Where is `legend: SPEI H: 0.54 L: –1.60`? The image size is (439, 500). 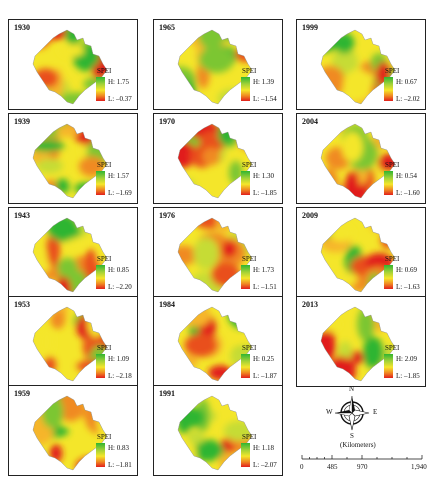
legend: SPEI H: 0.54 L: –1.60 is located at coordinates (402, 182).